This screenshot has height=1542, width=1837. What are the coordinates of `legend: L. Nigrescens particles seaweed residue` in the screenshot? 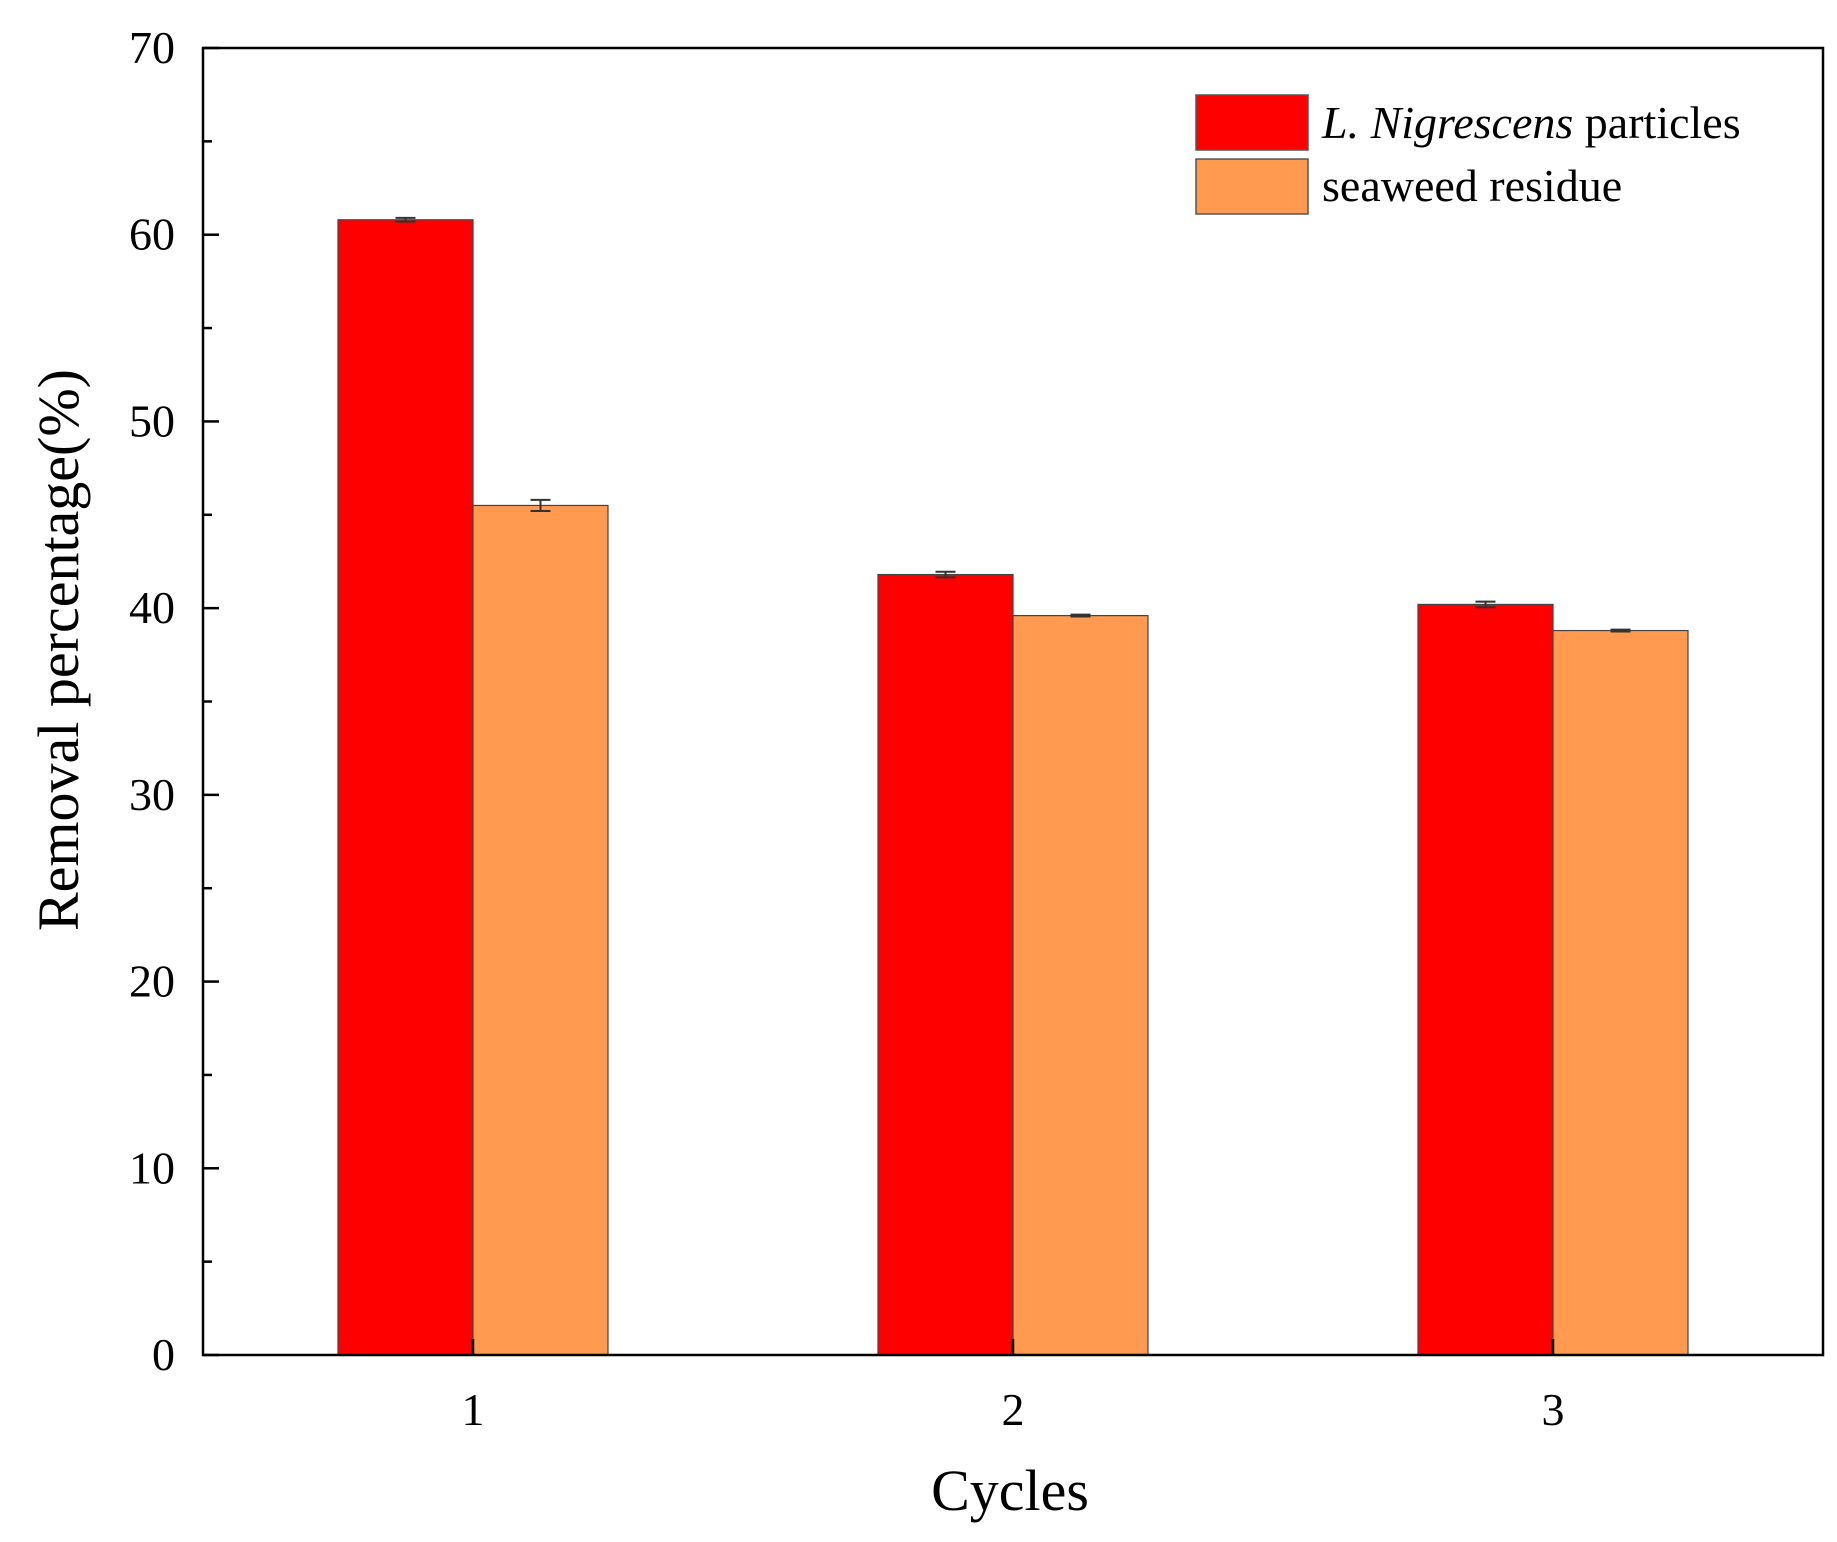 It's located at (1468, 154).